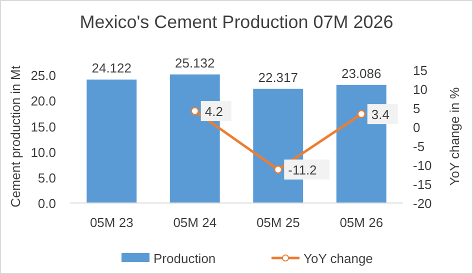 This screenshot has width=473, height=274. Describe the element at coordinates (278, 222) in the screenshot. I see `x-tick-label: 05M 25` at that location.